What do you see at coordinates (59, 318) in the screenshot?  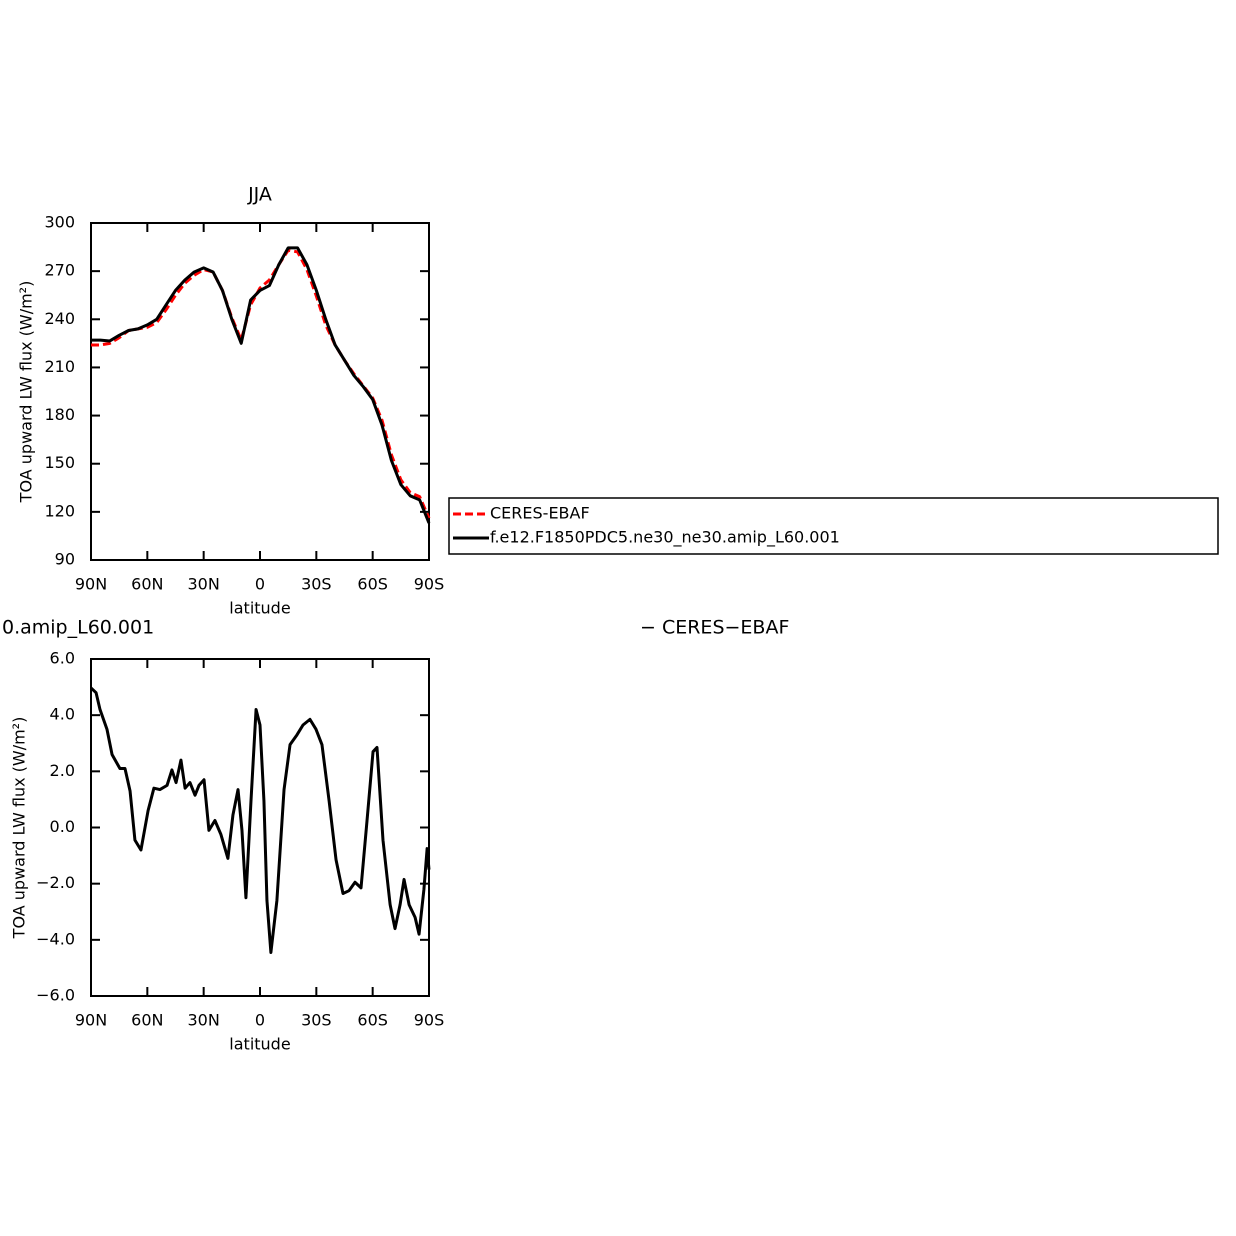 I see `y-tick-label: 240` at bounding box center [59, 318].